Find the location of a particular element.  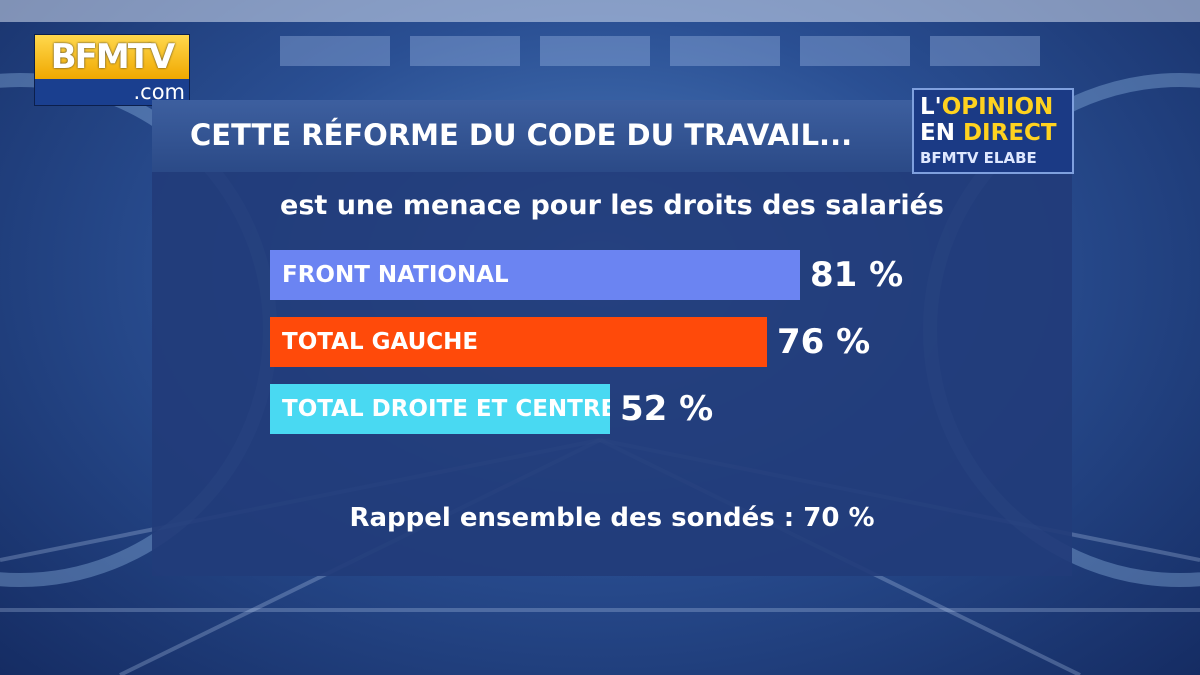

logo-wordmark: BFMTV is located at coordinates (112, 57).